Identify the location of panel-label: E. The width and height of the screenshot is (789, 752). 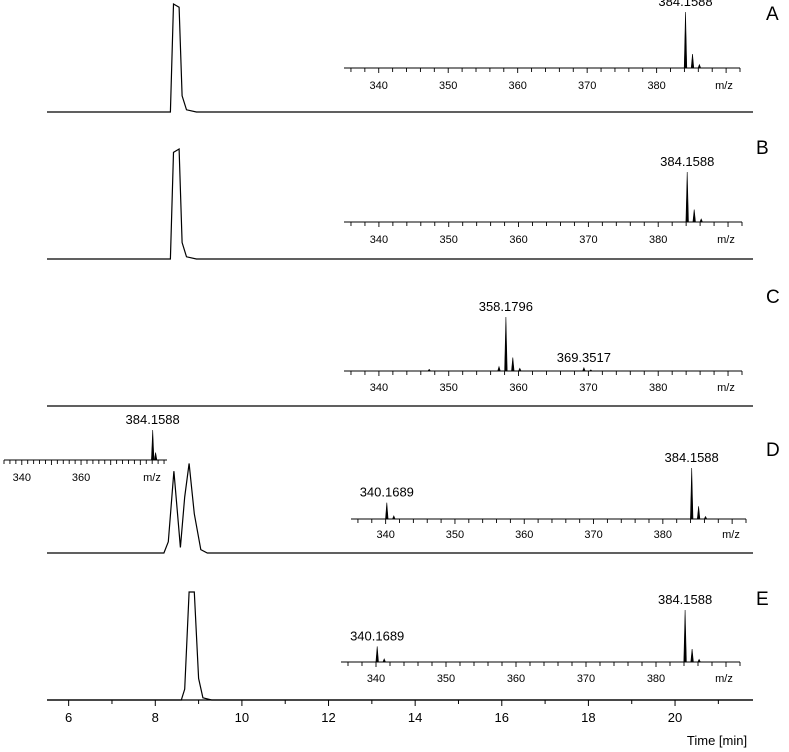
(762, 599).